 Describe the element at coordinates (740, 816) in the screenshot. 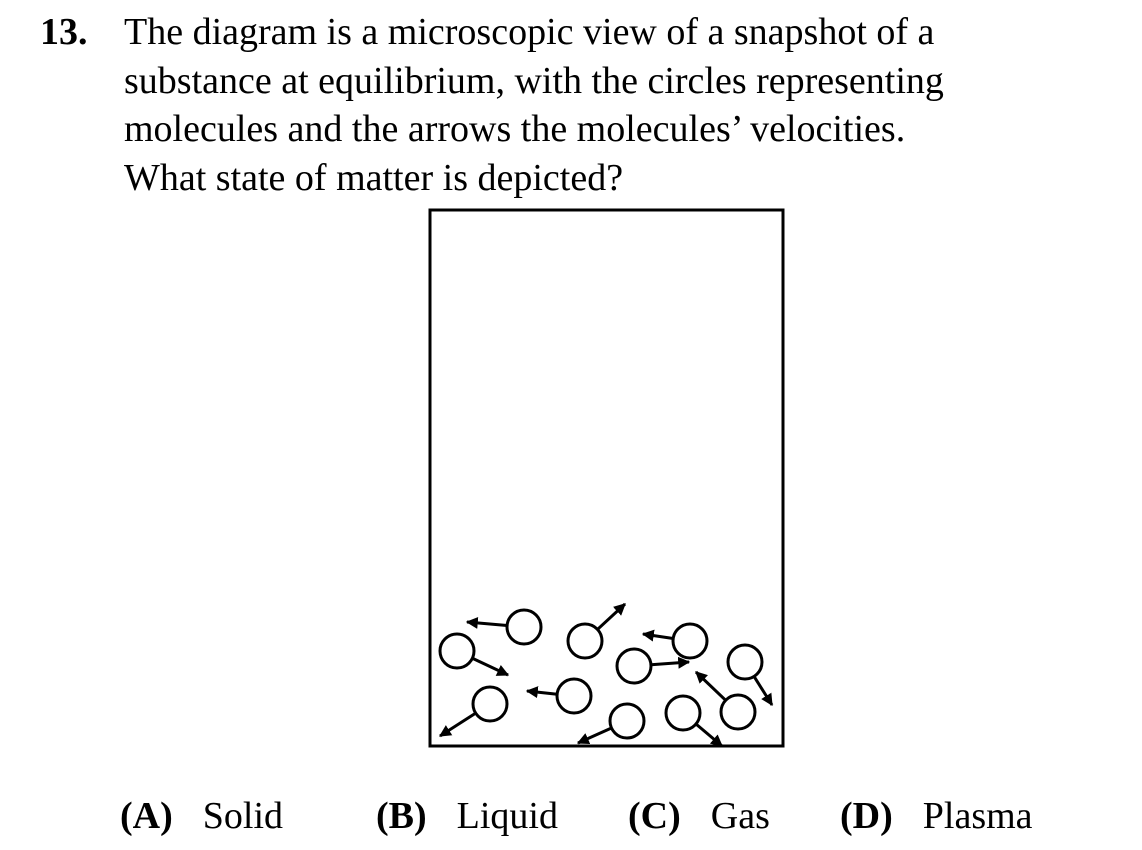

I see `choice-text: Gas` at that location.